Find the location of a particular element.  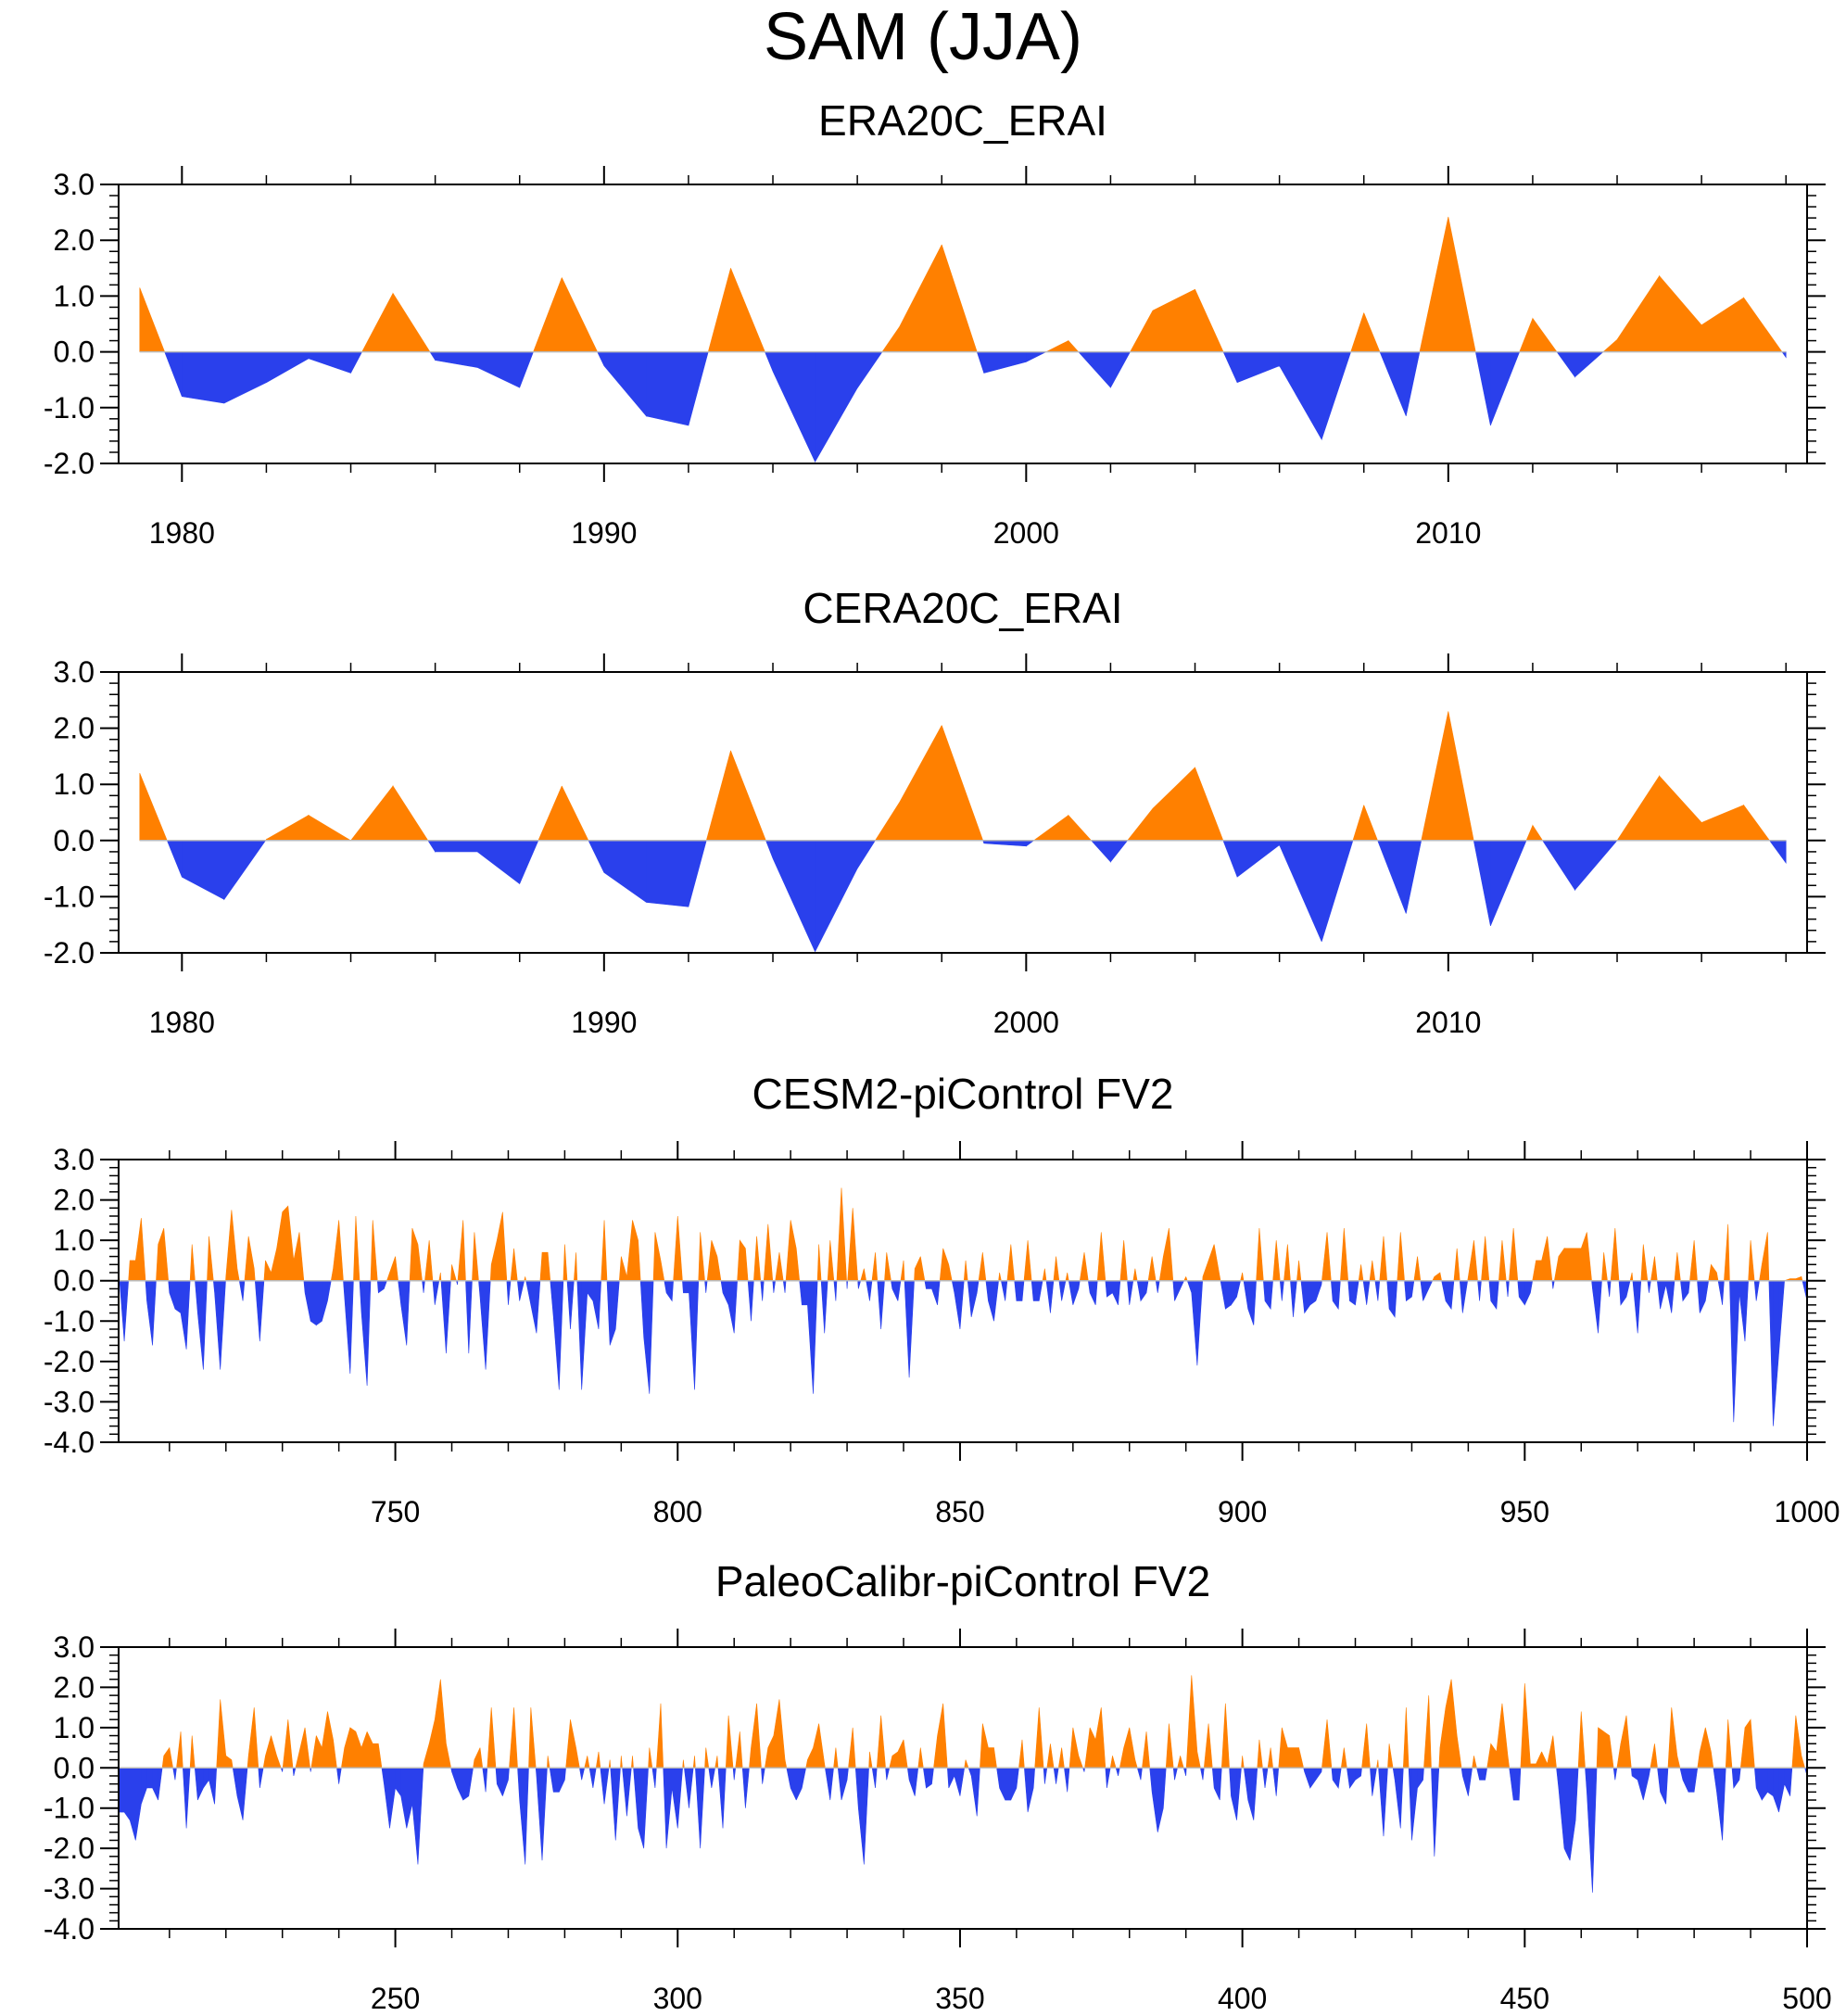

x-tick-label: 300 is located at coordinates (677, 1999).